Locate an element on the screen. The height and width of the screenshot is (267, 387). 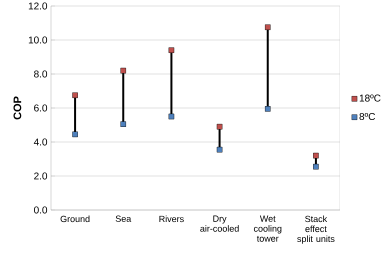
y-tick-label: 6.0 is located at coordinates (41, 108).